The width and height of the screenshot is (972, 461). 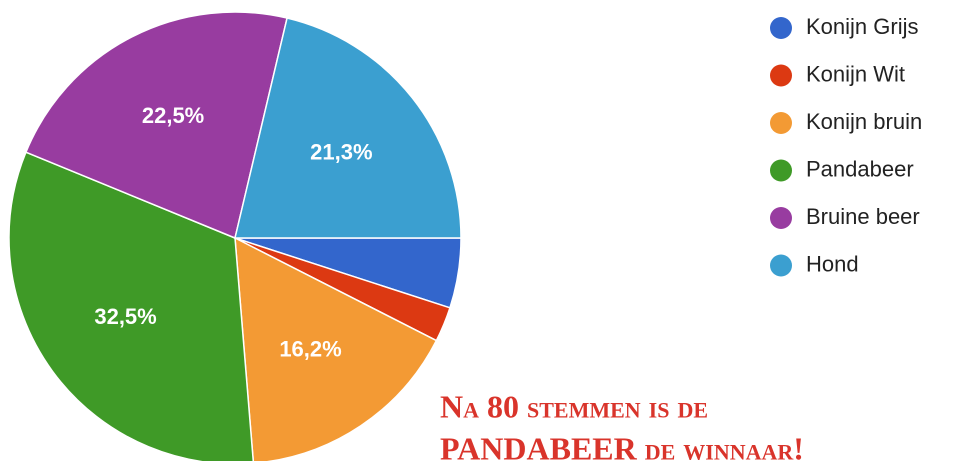 I want to click on slice-label: 32,5%, so click(x=125, y=316).